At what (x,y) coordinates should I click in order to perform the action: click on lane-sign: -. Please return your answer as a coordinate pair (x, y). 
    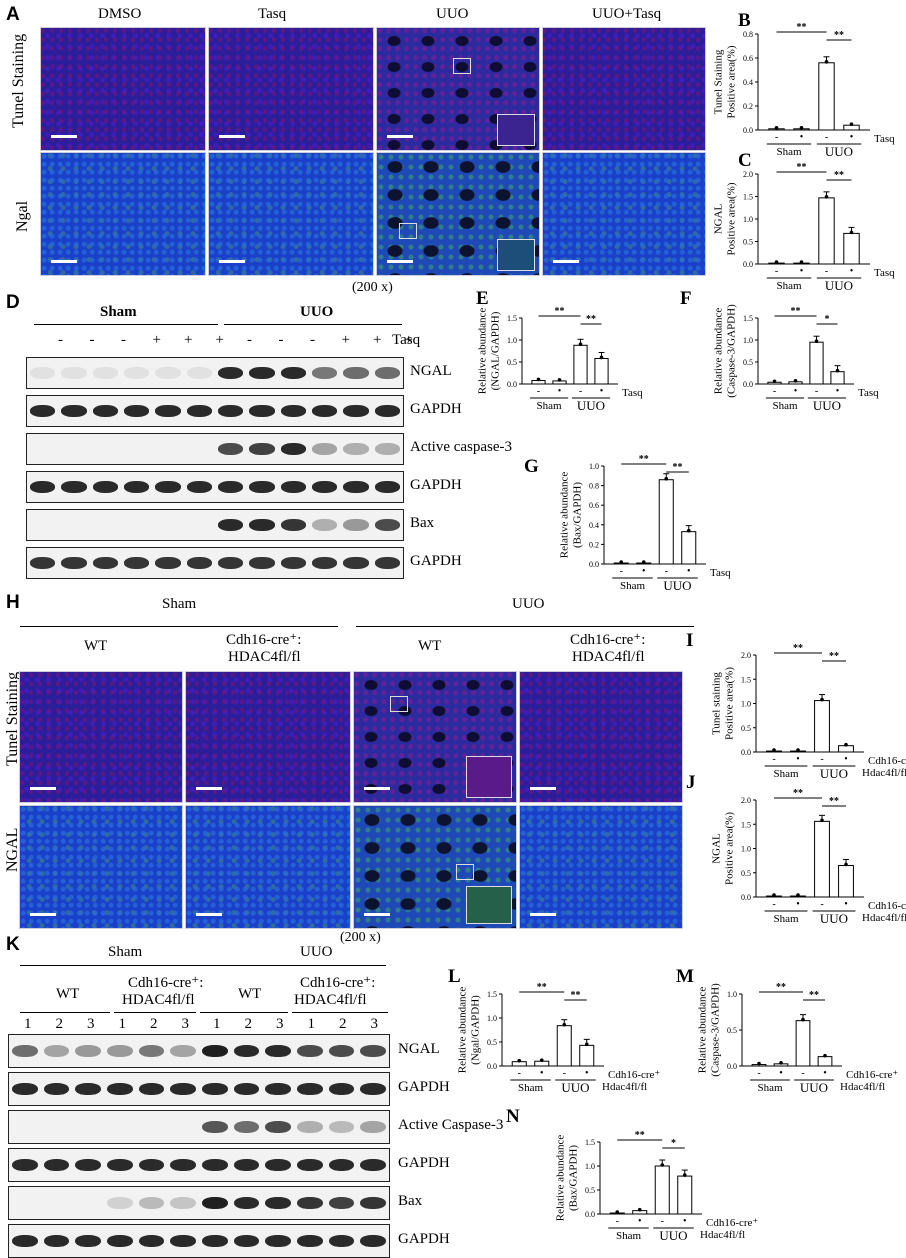
    Looking at the image, I should click on (92, 340).